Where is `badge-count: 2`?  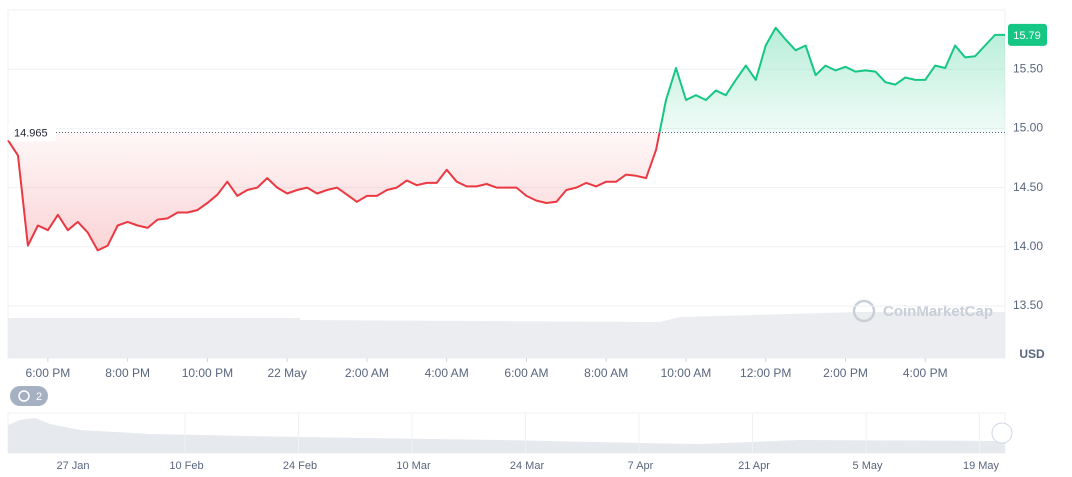 badge-count: 2 is located at coordinates (39, 397).